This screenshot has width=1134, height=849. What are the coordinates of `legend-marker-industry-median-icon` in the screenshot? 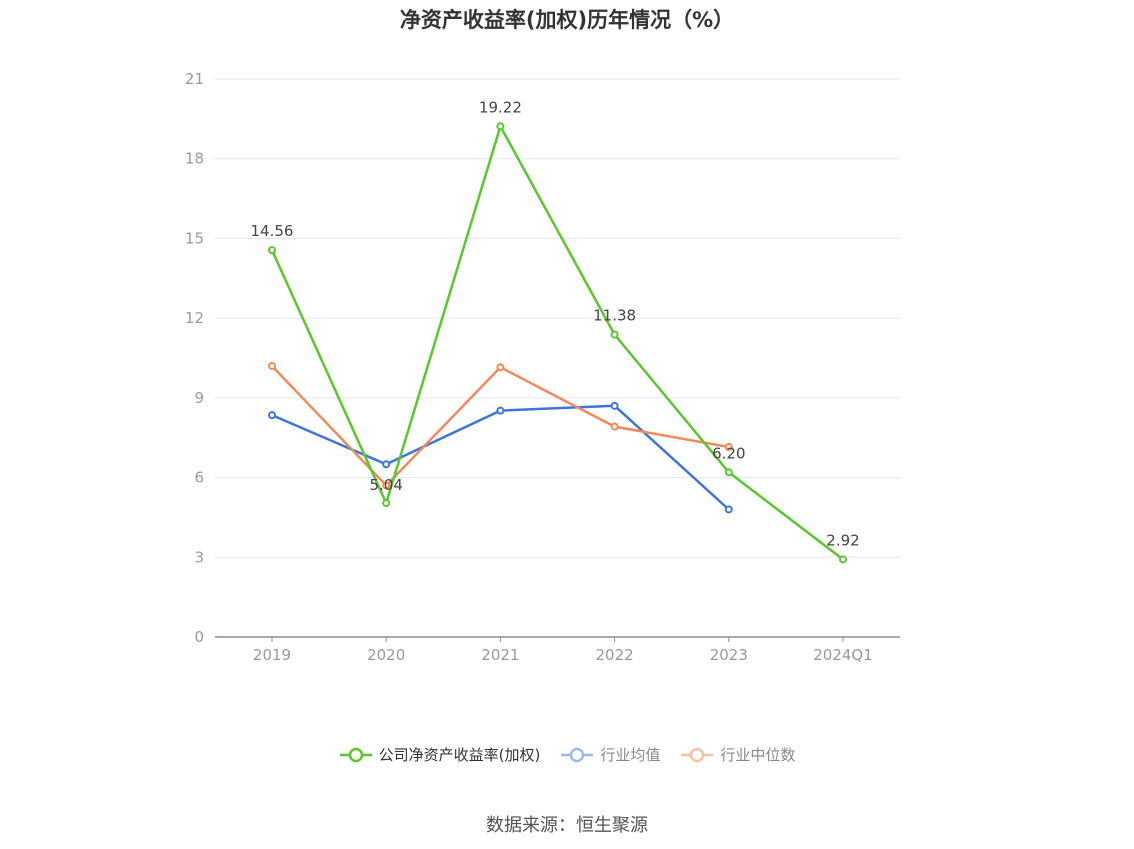 It's located at (697, 754).